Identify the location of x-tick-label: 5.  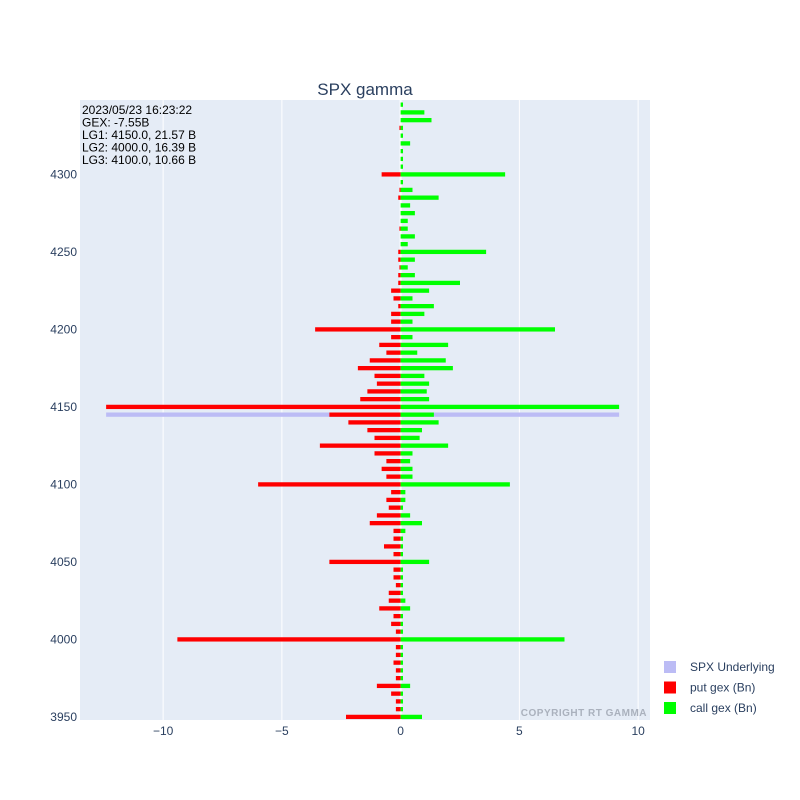
(519, 731).